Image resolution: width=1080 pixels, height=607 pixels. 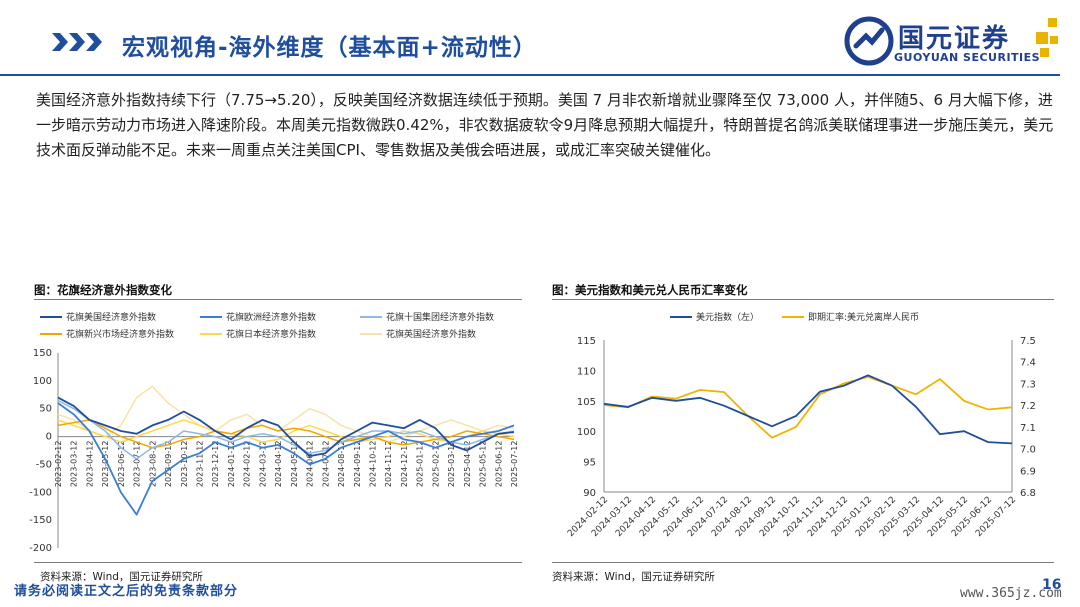 What do you see at coordinates (1028, 428) in the screenshot?
I see `y-right-tick-label: 7.1` at bounding box center [1028, 428].